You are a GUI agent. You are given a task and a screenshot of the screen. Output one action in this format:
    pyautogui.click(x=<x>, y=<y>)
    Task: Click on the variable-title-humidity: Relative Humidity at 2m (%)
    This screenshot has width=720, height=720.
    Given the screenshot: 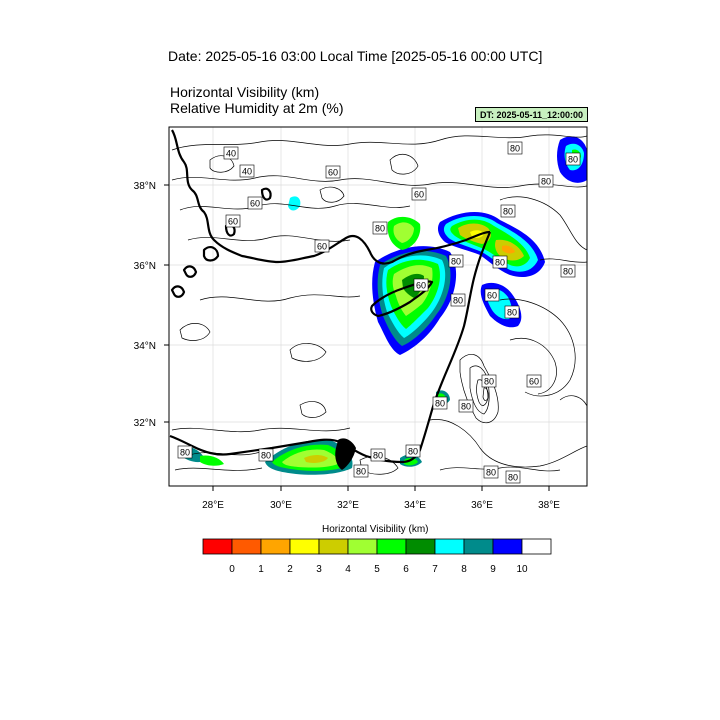 What is the action you would take?
    pyautogui.click(x=257, y=108)
    